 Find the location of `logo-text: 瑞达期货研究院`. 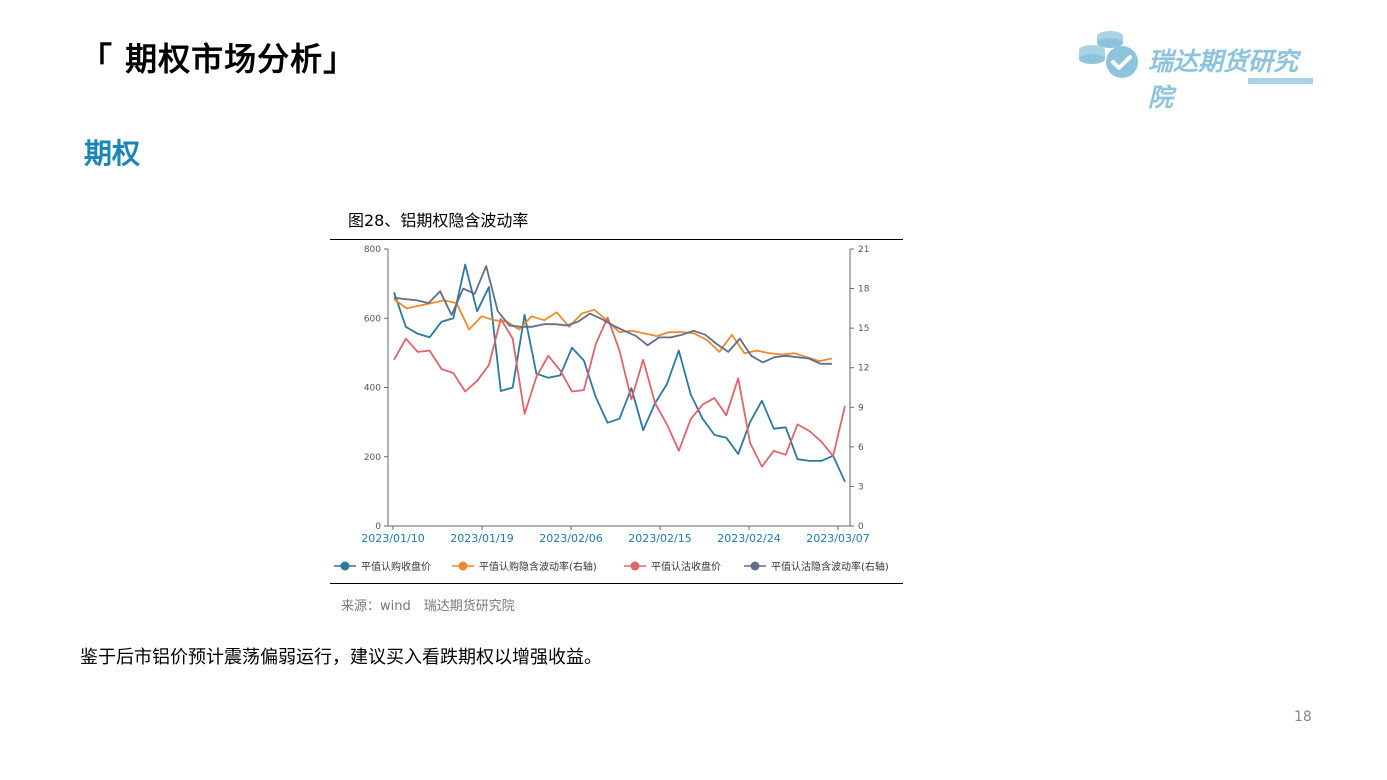

logo-text: 瑞达期货研究院 is located at coordinates (1223, 79).